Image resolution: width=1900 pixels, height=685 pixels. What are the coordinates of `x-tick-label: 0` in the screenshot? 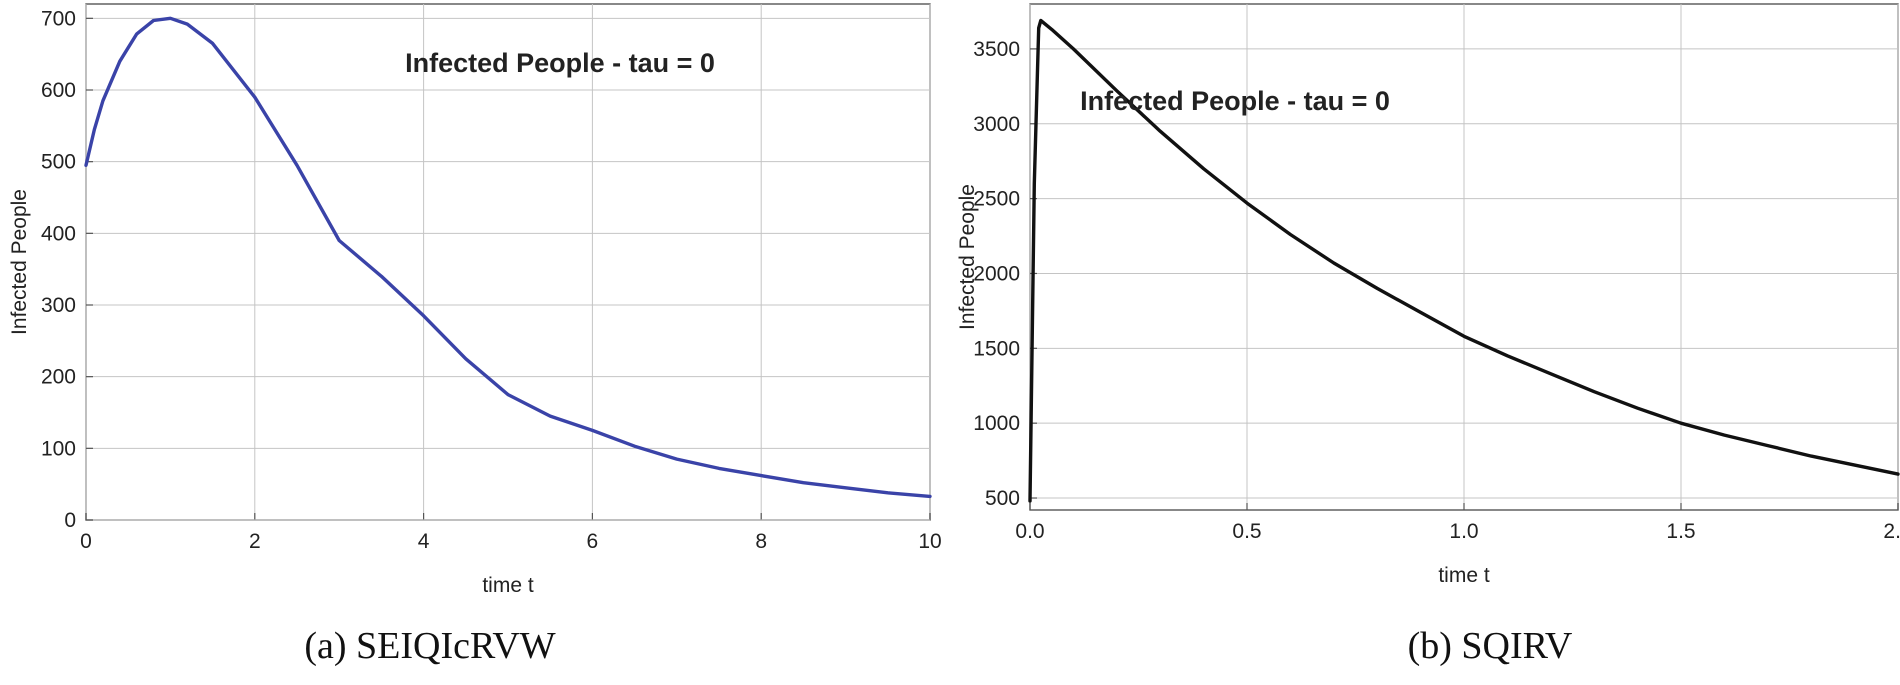 It's located at (86, 541).